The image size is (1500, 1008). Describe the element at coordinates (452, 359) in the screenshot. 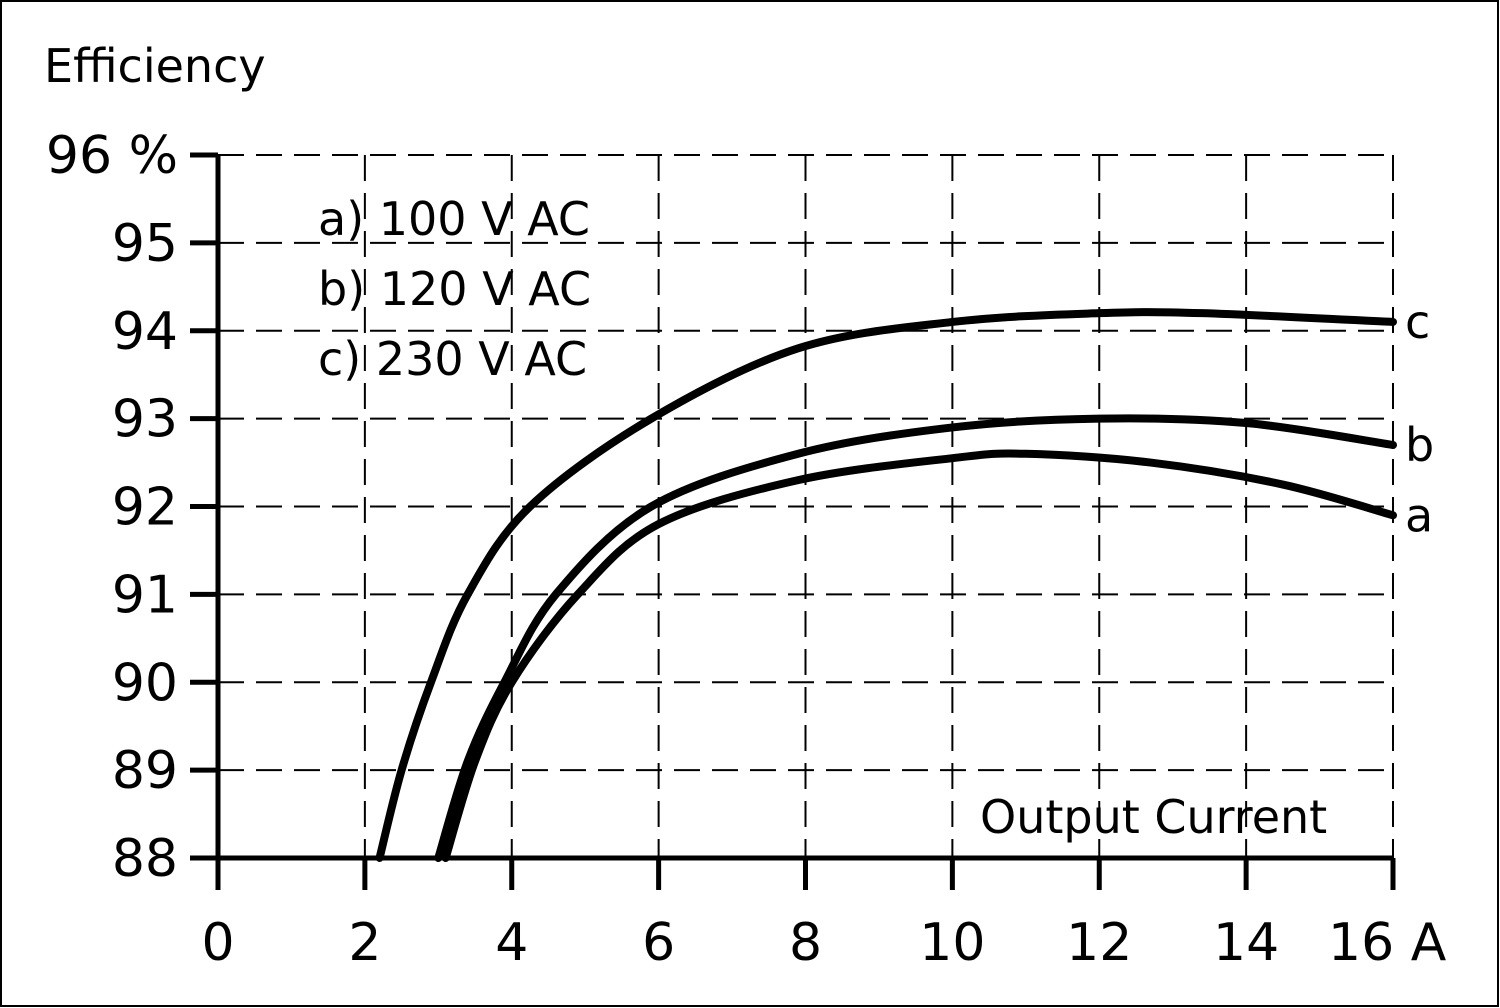

I see `legend-entry: c) 230 V AC` at that location.